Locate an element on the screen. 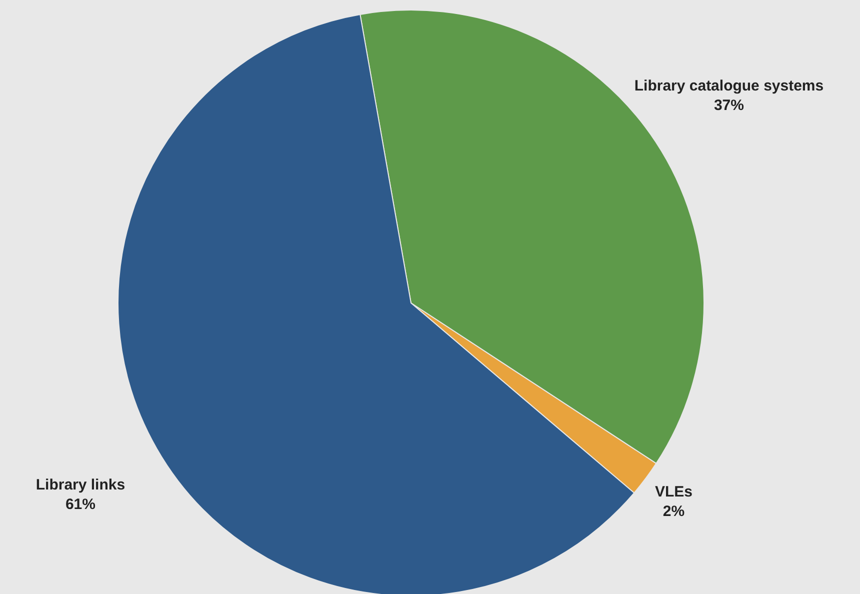 Image resolution: width=860 pixels, height=594 pixels. slice-label: Library links is located at coordinates (81, 485).